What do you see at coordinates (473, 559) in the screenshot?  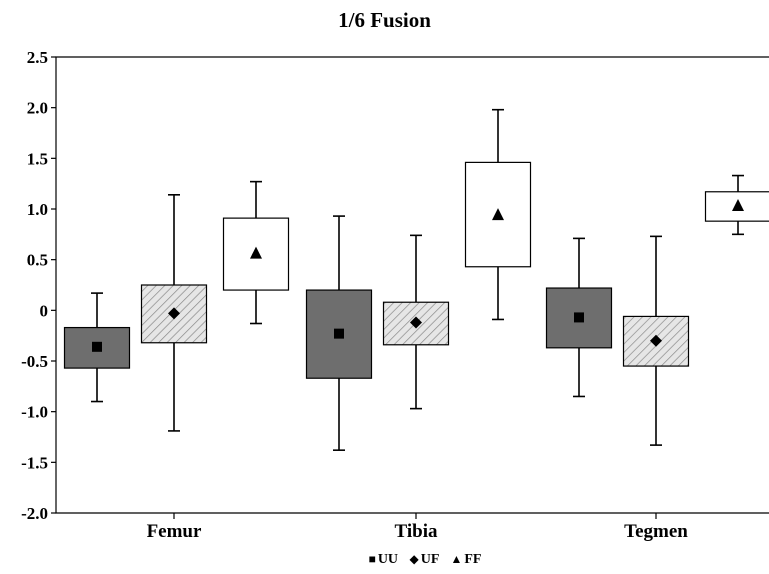 I see `legend-label-ff: FF` at bounding box center [473, 559].